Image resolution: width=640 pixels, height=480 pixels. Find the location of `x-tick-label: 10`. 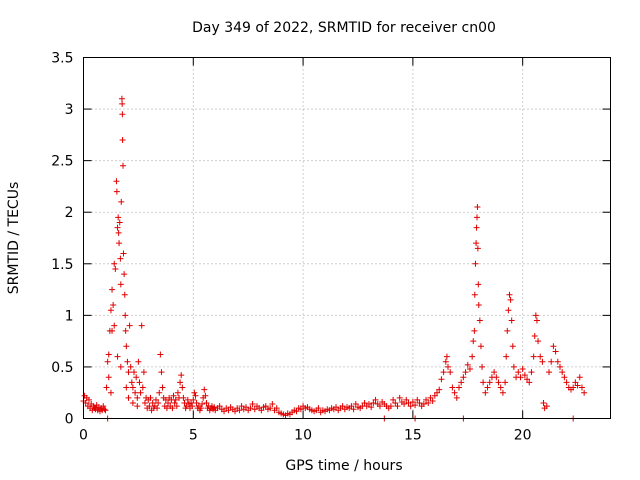

x-tick-label: 10 is located at coordinates (303, 436).